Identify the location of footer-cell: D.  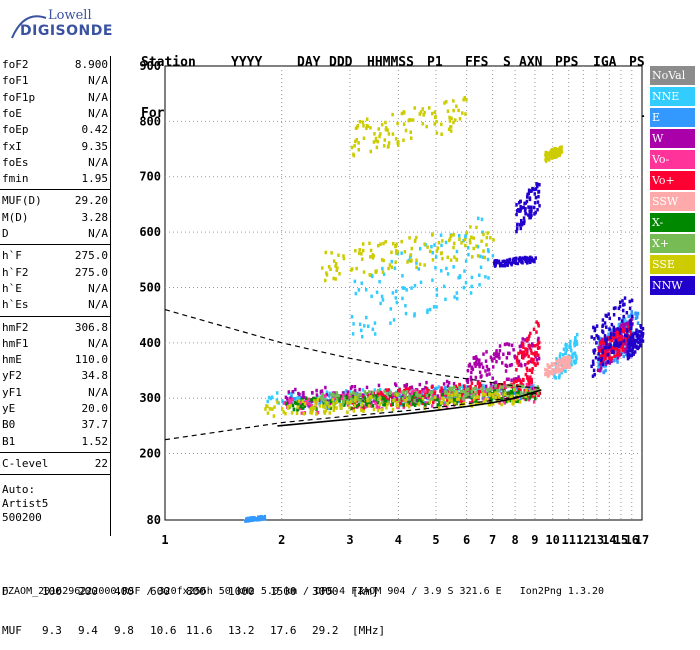
(5, 591).